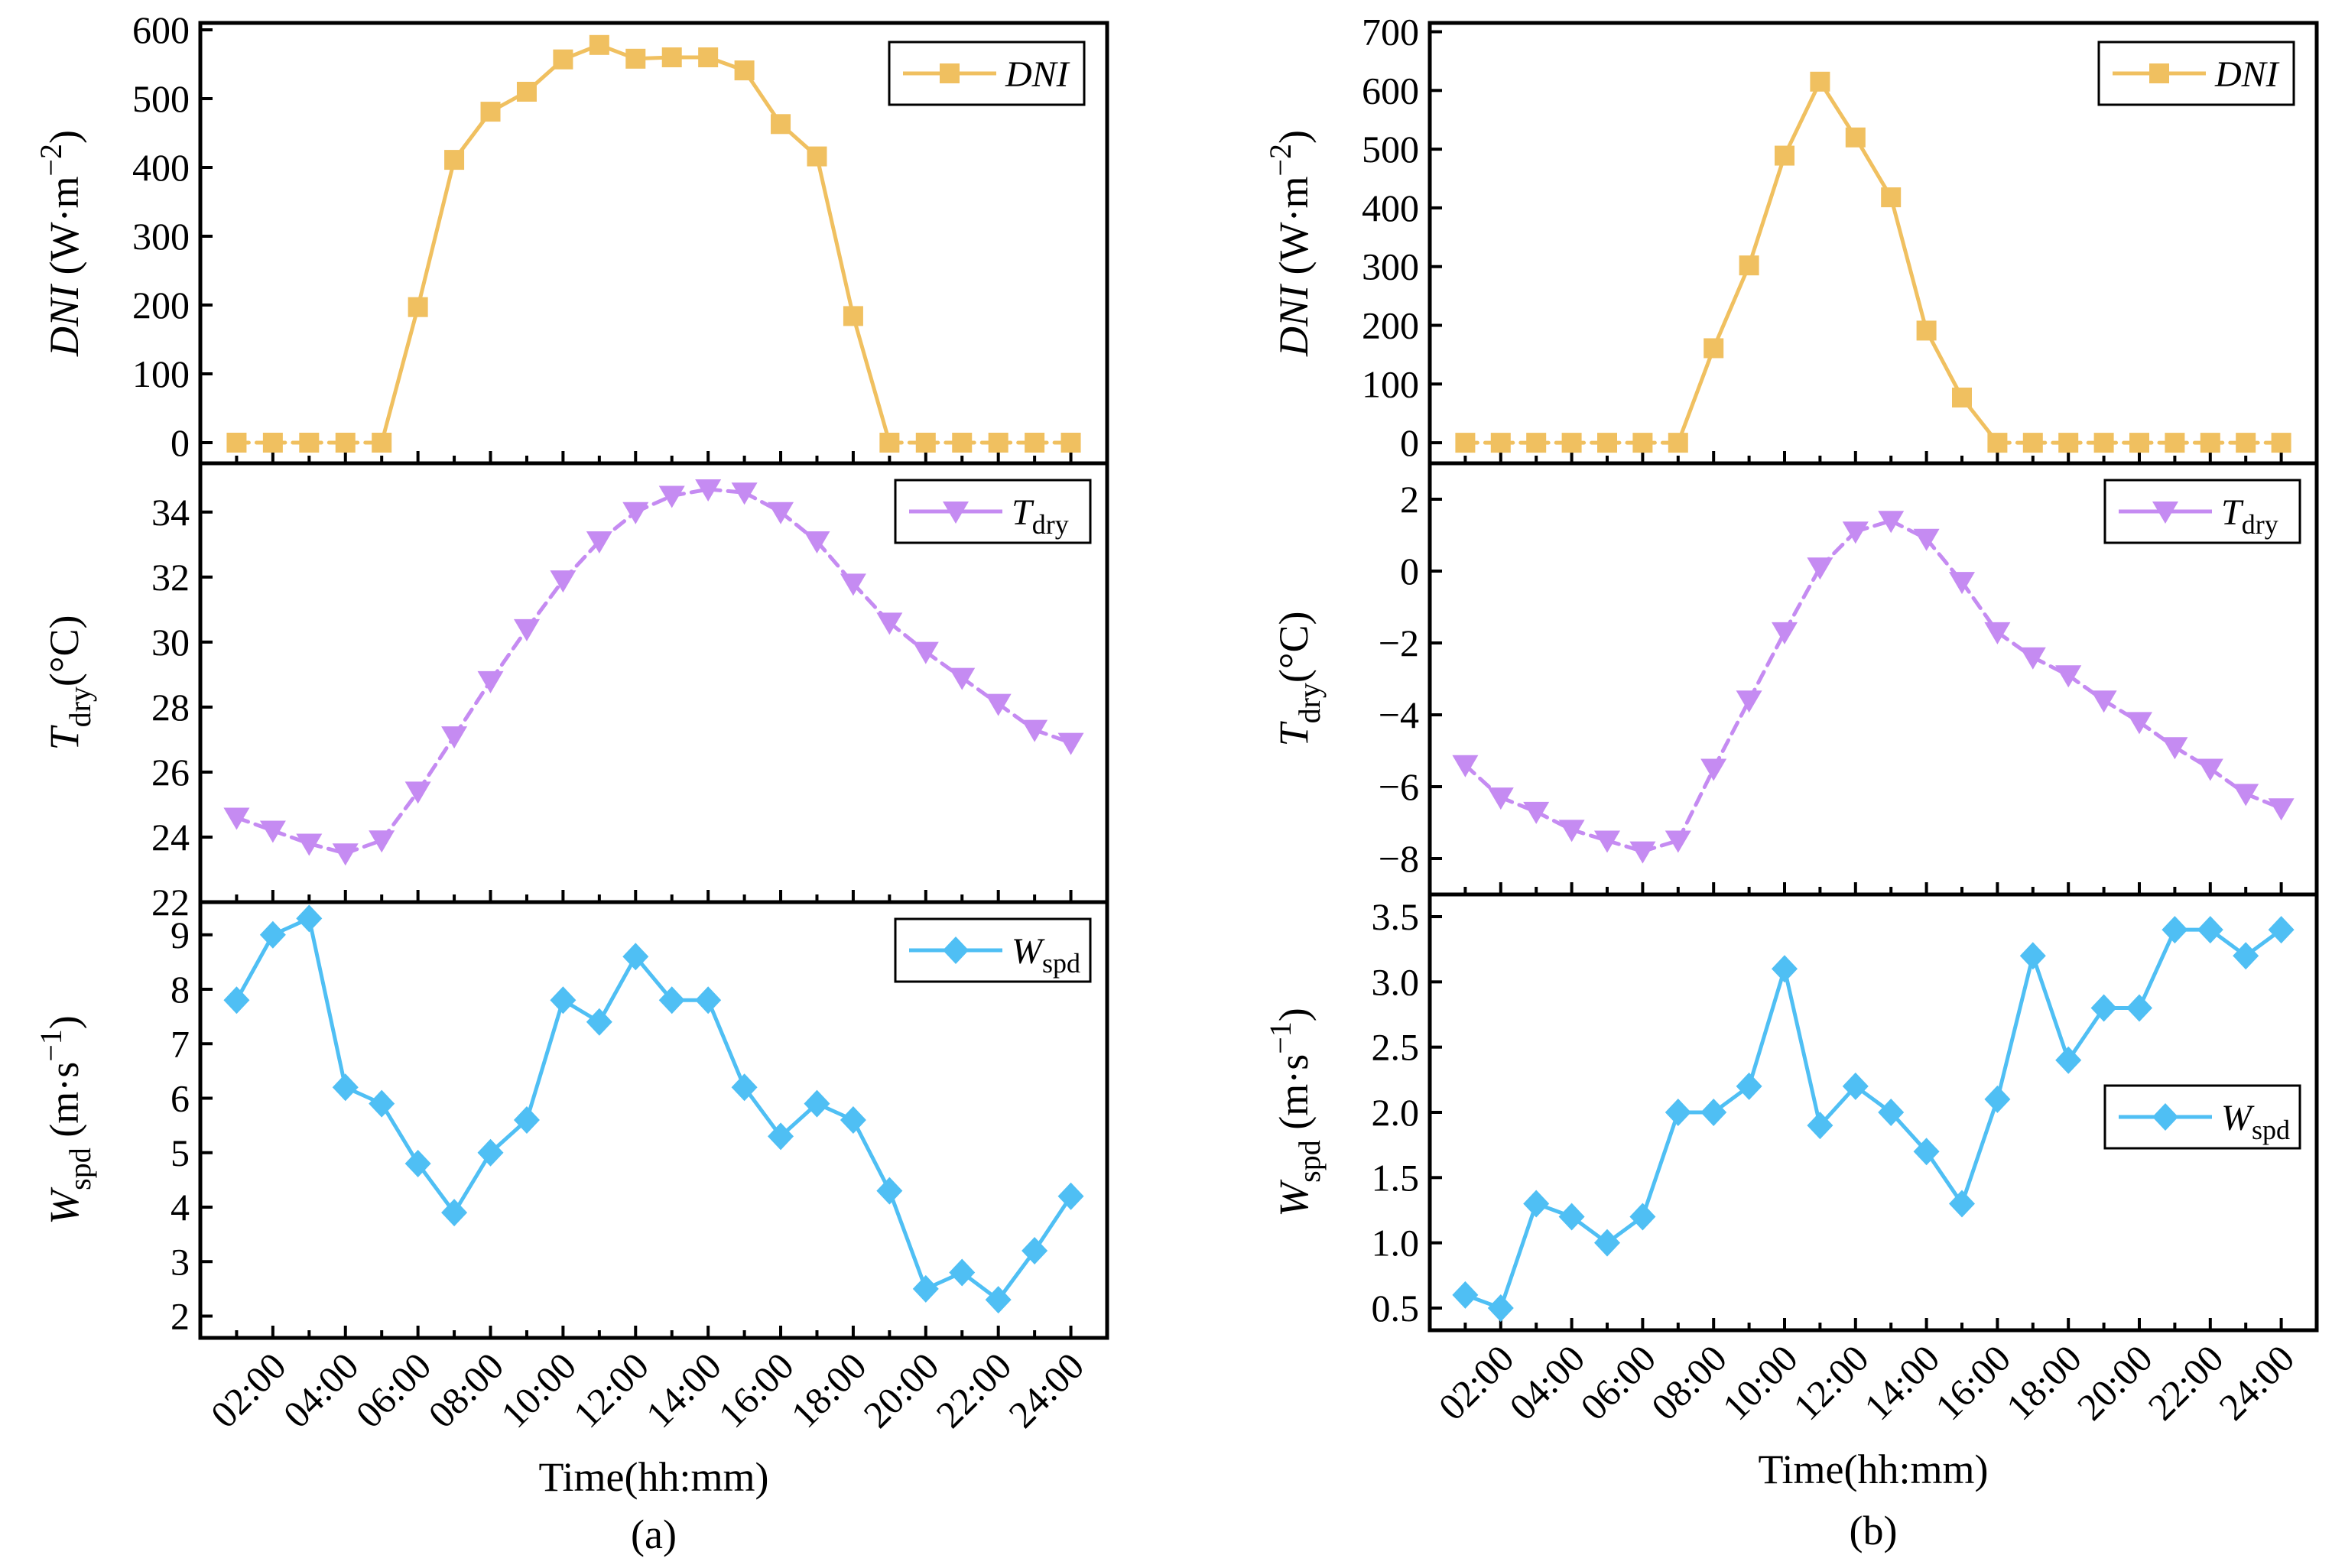 The width and height of the screenshot is (2332, 1568). Describe the element at coordinates (180, 1316) in the screenshot. I see `y-tick-label: 2` at that location.